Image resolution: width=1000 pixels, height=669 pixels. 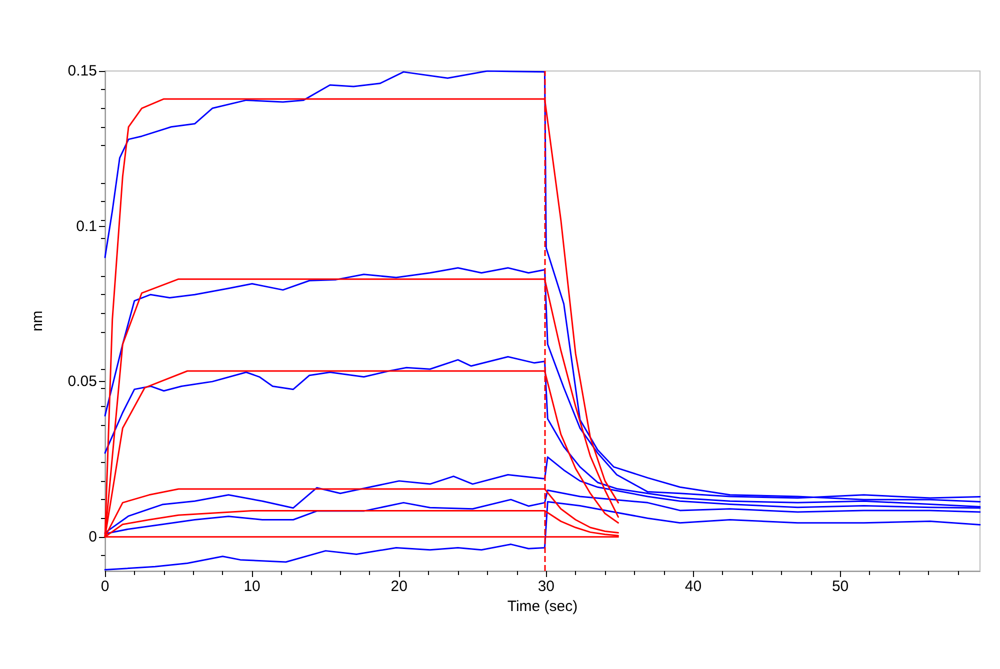 What do you see at coordinates (92, 537) in the screenshot?
I see `y-tick-label: 0` at bounding box center [92, 537].